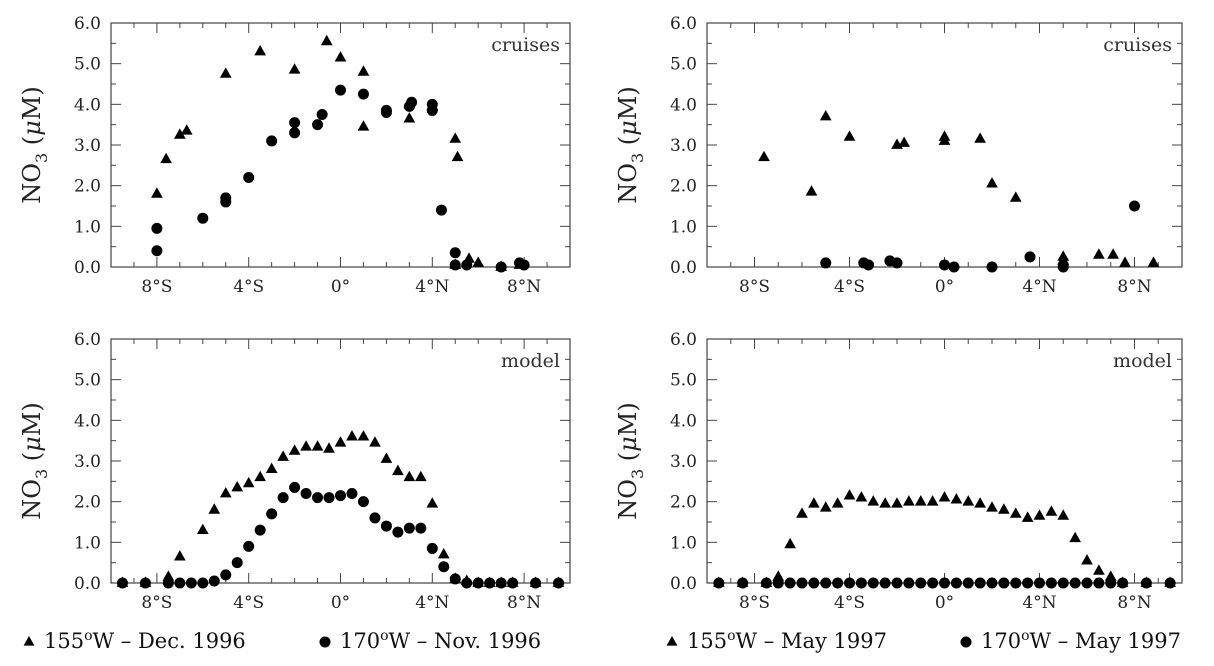 This screenshot has width=1214, height=666. What do you see at coordinates (787, 640) in the screenshot?
I see `legend-label: 155oW – May 1997` at bounding box center [787, 640].